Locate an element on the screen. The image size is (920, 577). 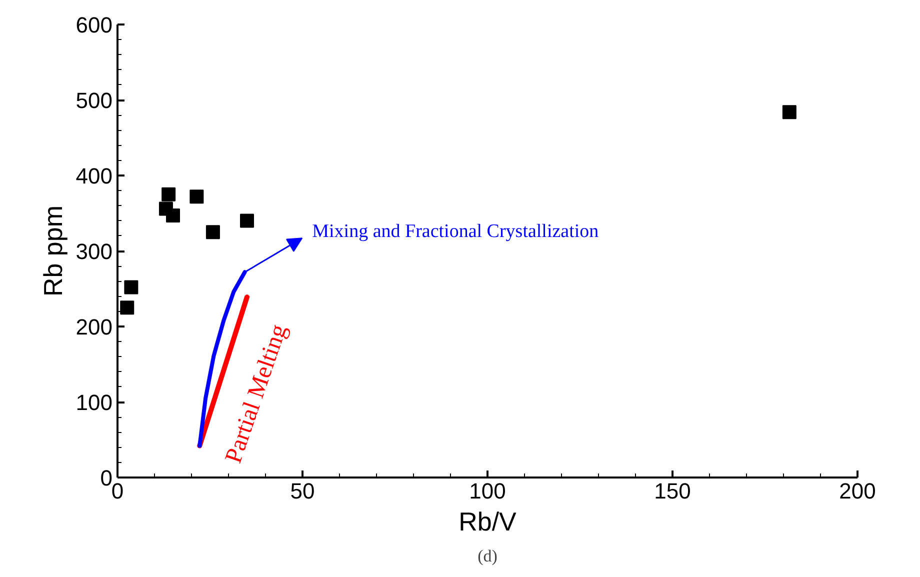
y-tick-label: 400 is located at coordinates (94, 176).